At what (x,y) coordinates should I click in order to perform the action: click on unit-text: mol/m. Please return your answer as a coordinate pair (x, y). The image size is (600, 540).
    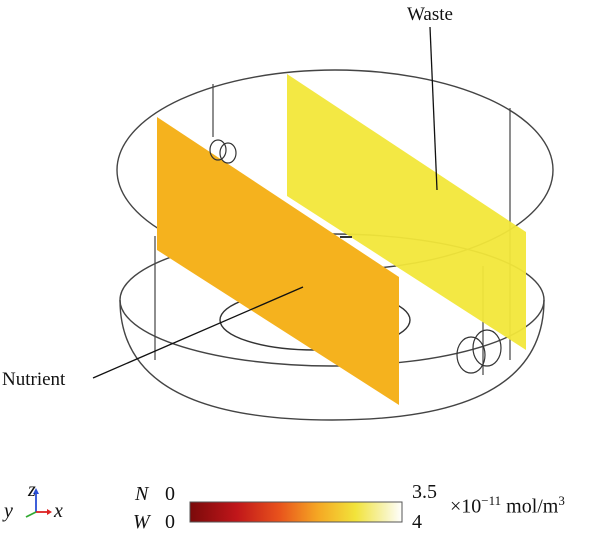
    Looking at the image, I should click on (532, 506).